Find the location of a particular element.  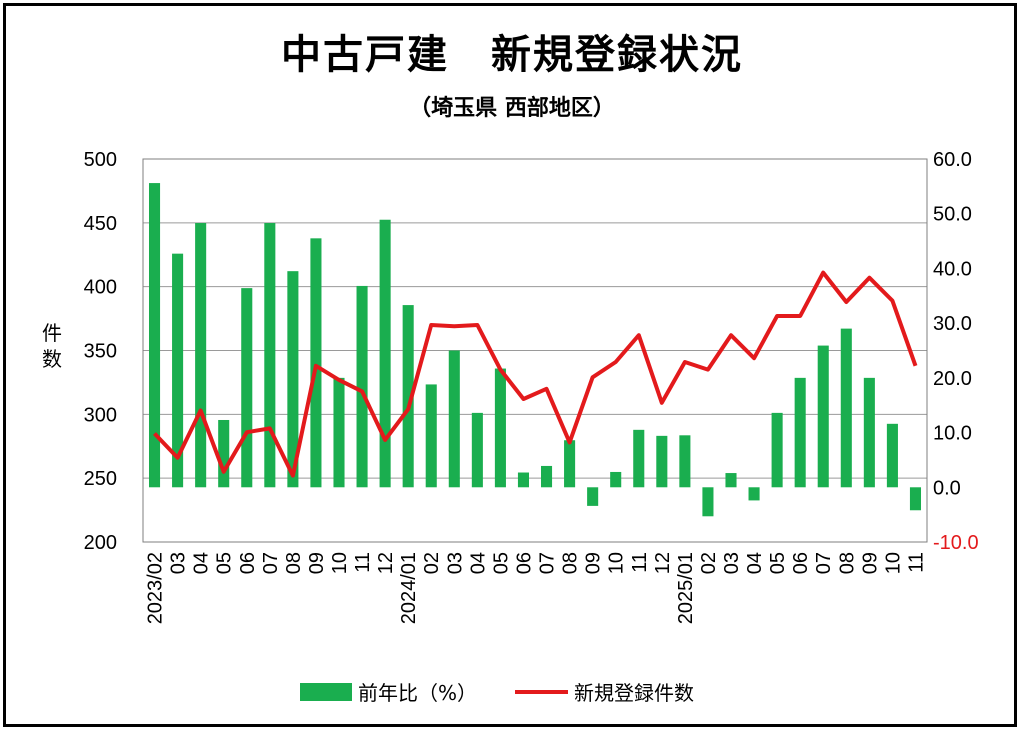

y-axis-label-char: 件 is located at coordinates (52, 333).